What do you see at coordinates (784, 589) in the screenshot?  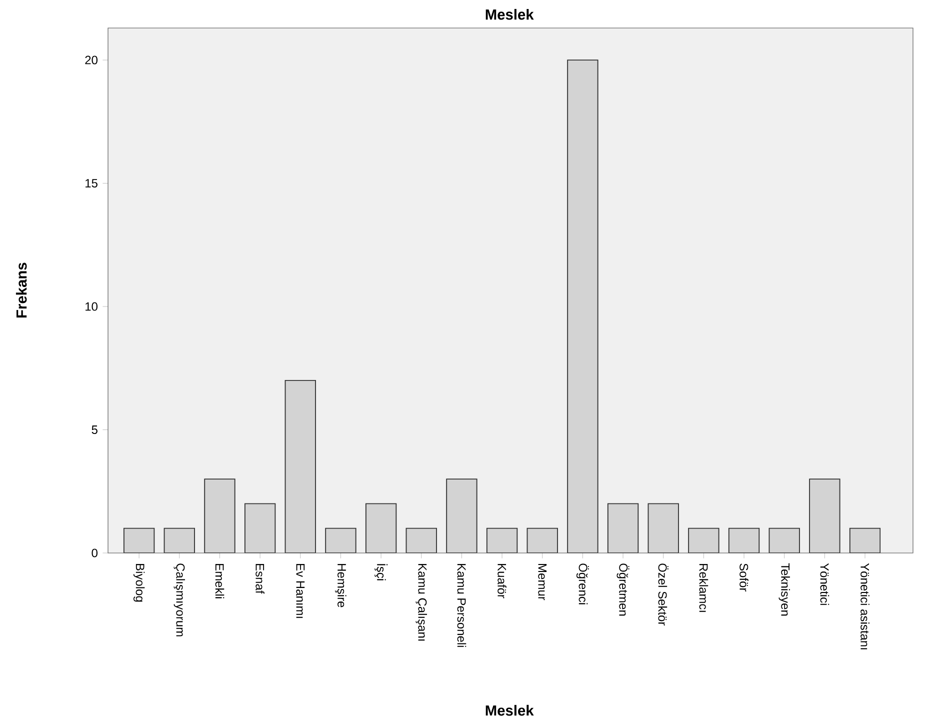 I see `x-tick-label: Teknisyen` at bounding box center [784, 589].